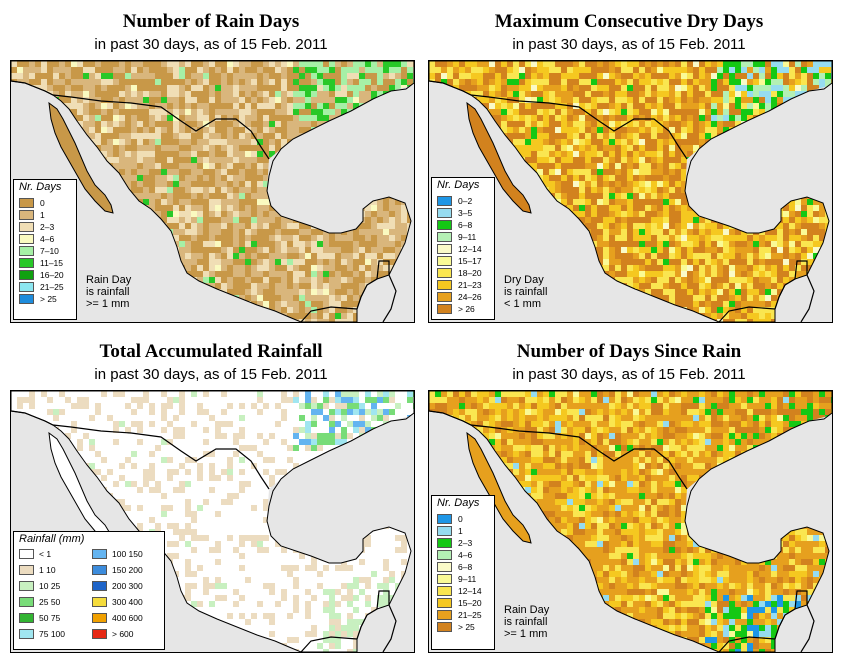 This screenshot has width=846, height=658. What do you see at coordinates (47, 227) in the screenshot?
I see `legend-label: 2–3` at bounding box center [47, 227].